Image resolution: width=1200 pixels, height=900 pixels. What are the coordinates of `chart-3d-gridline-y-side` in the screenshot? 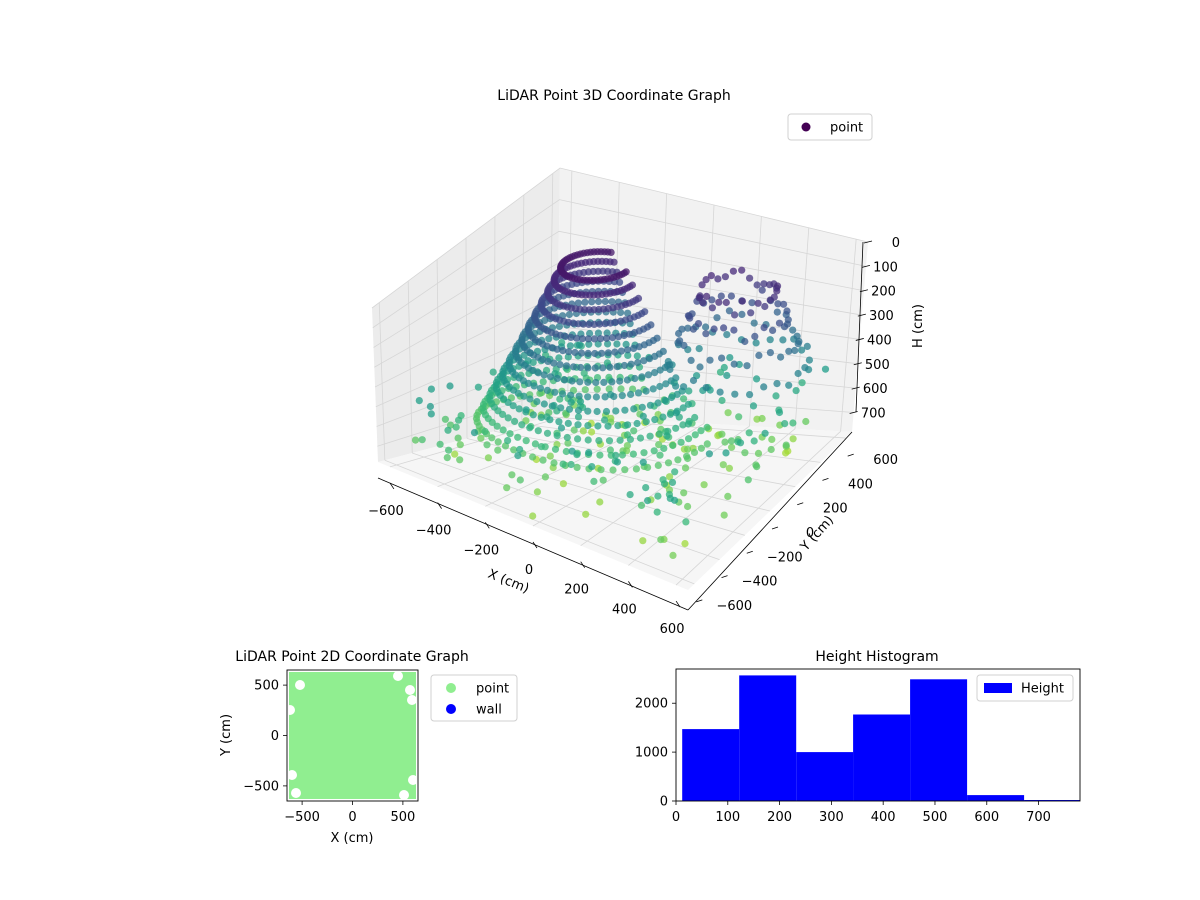 It's located at (410, 367).